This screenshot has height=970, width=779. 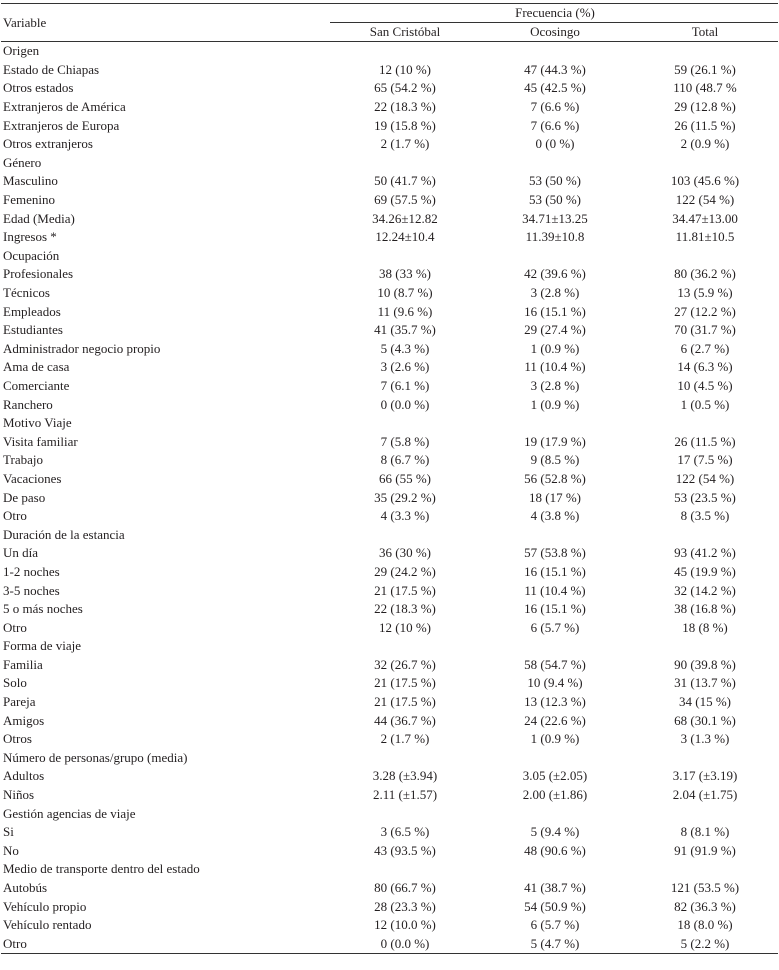 I want to click on value-cell: 80 (66.7 %), so click(x=405, y=888).